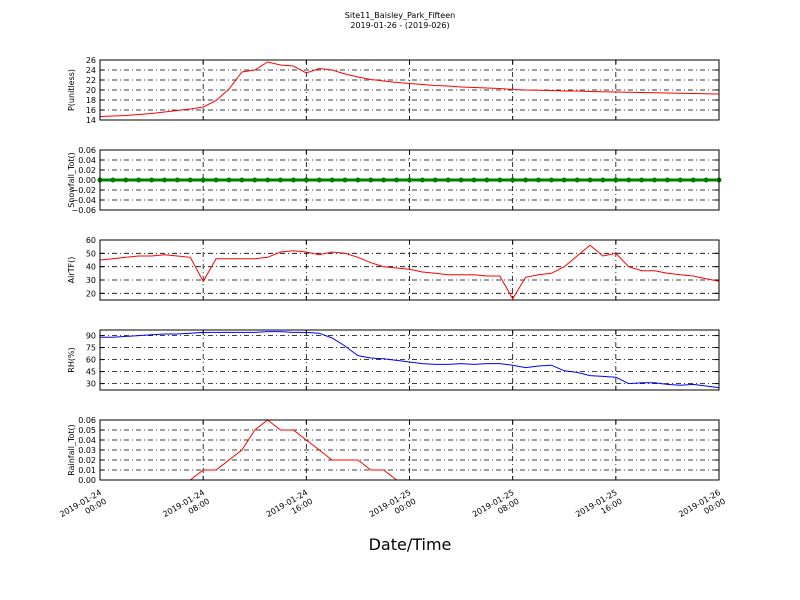 The width and height of the screenshot is (800, 600). Describe the element at coordinates (83, 210) in the screenshot. I see `y-tick-label: −0.06` at that location.